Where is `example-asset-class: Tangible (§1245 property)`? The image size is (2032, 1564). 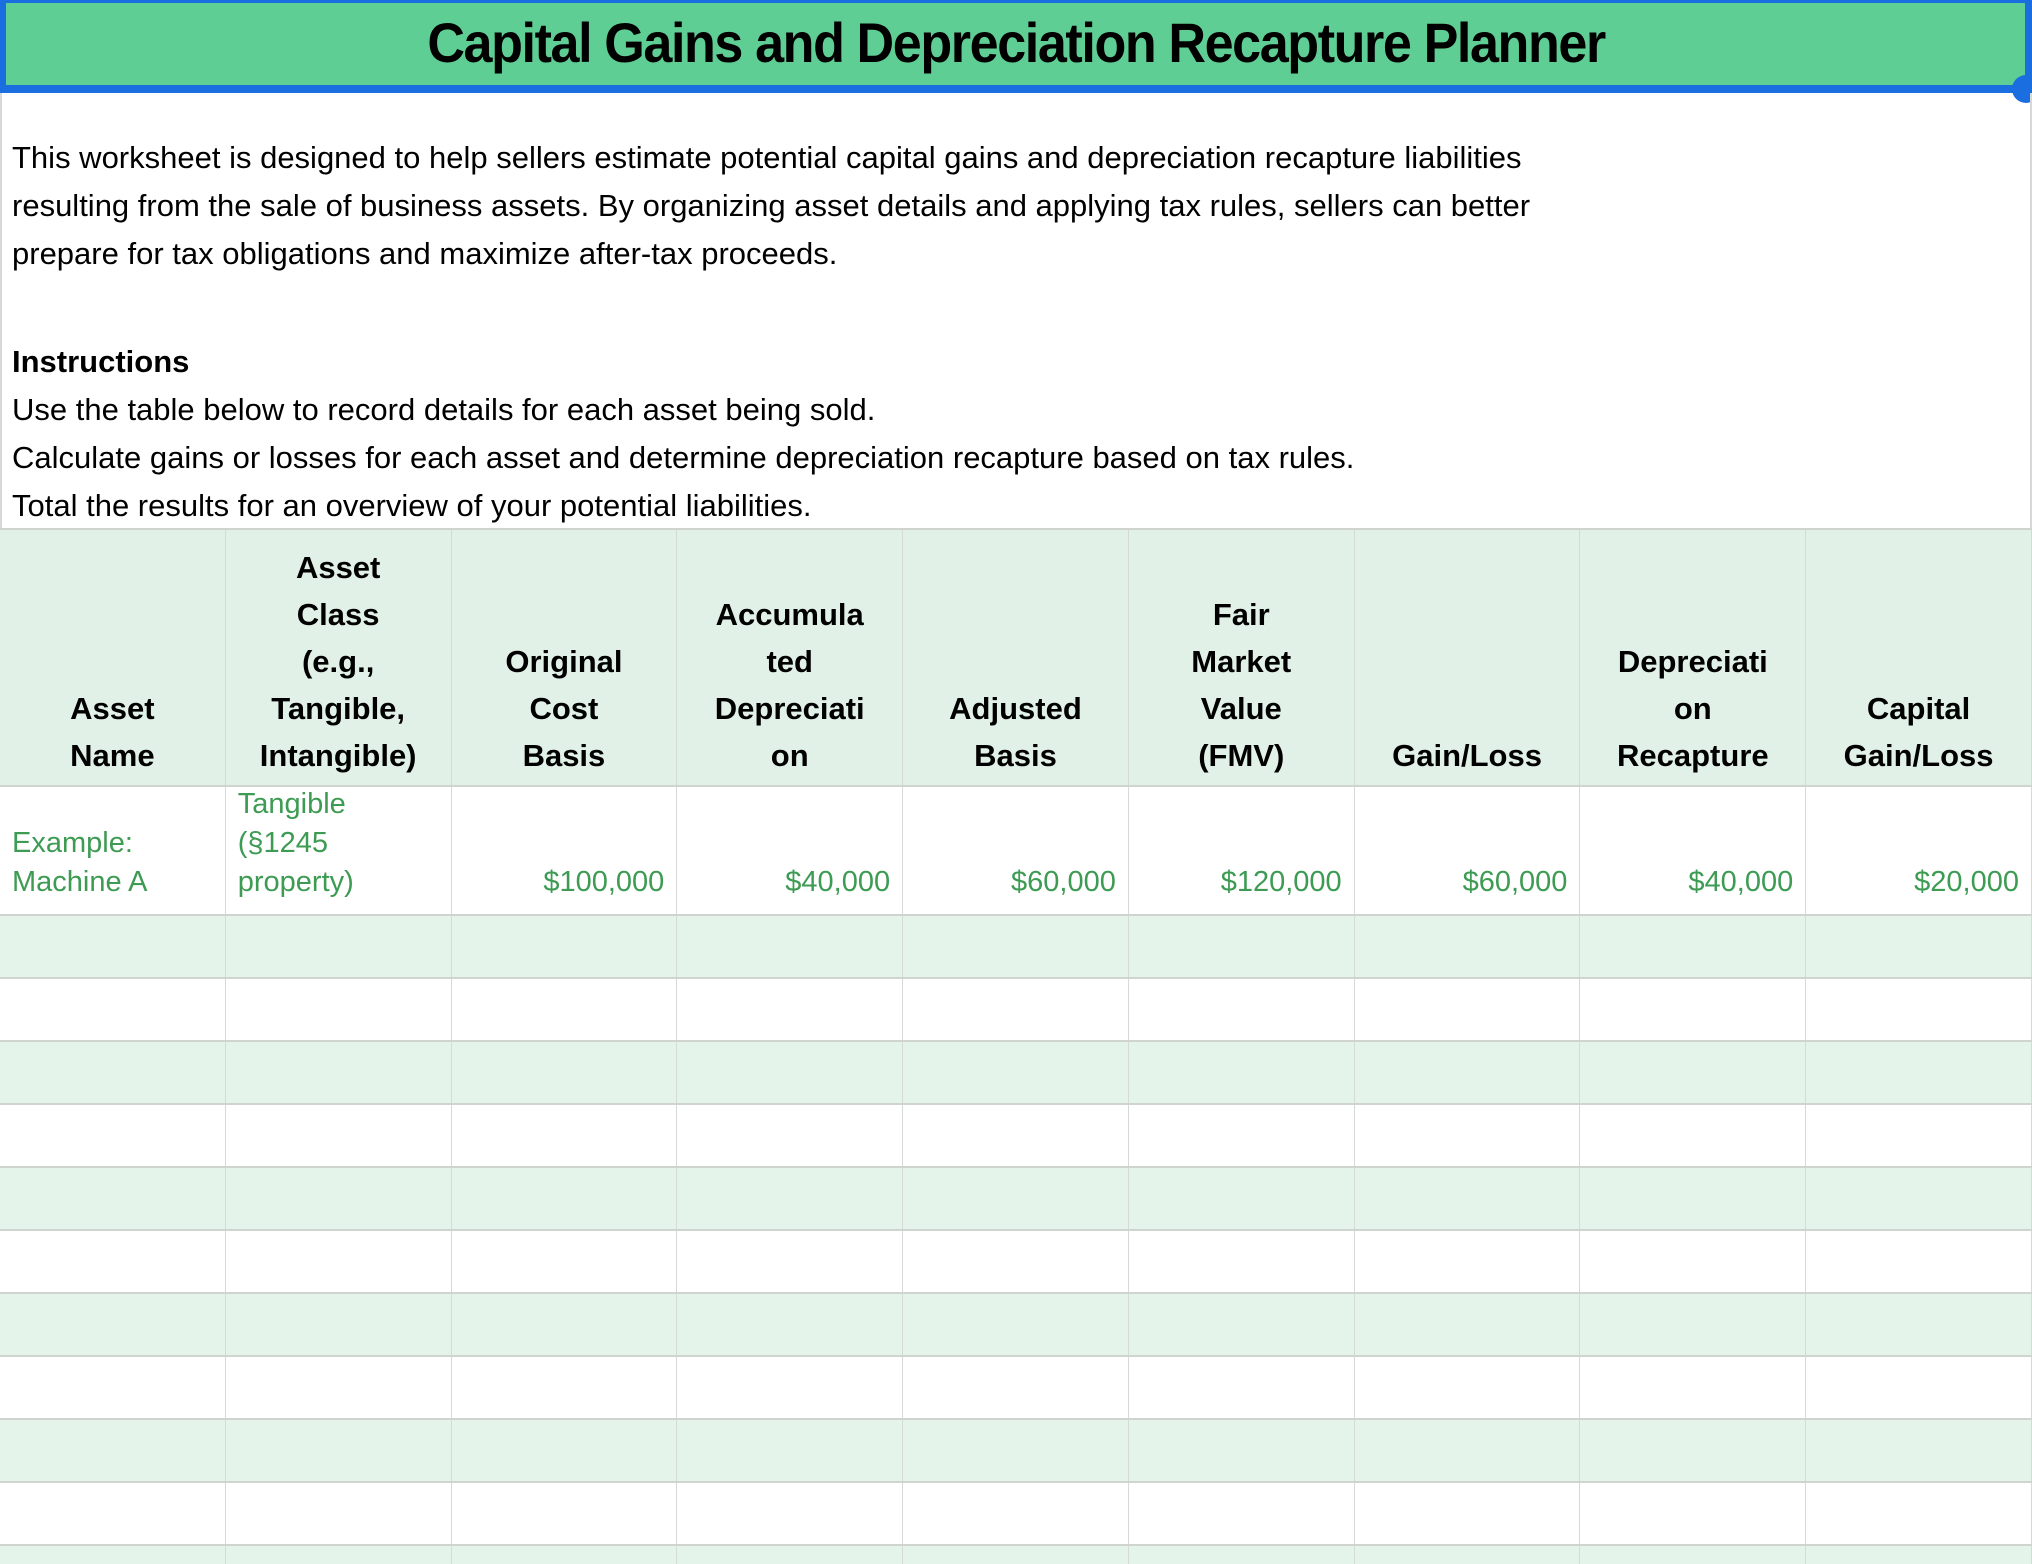 example-asset-class: Tangible (§1245 property) is located at coordinates (339, 850).